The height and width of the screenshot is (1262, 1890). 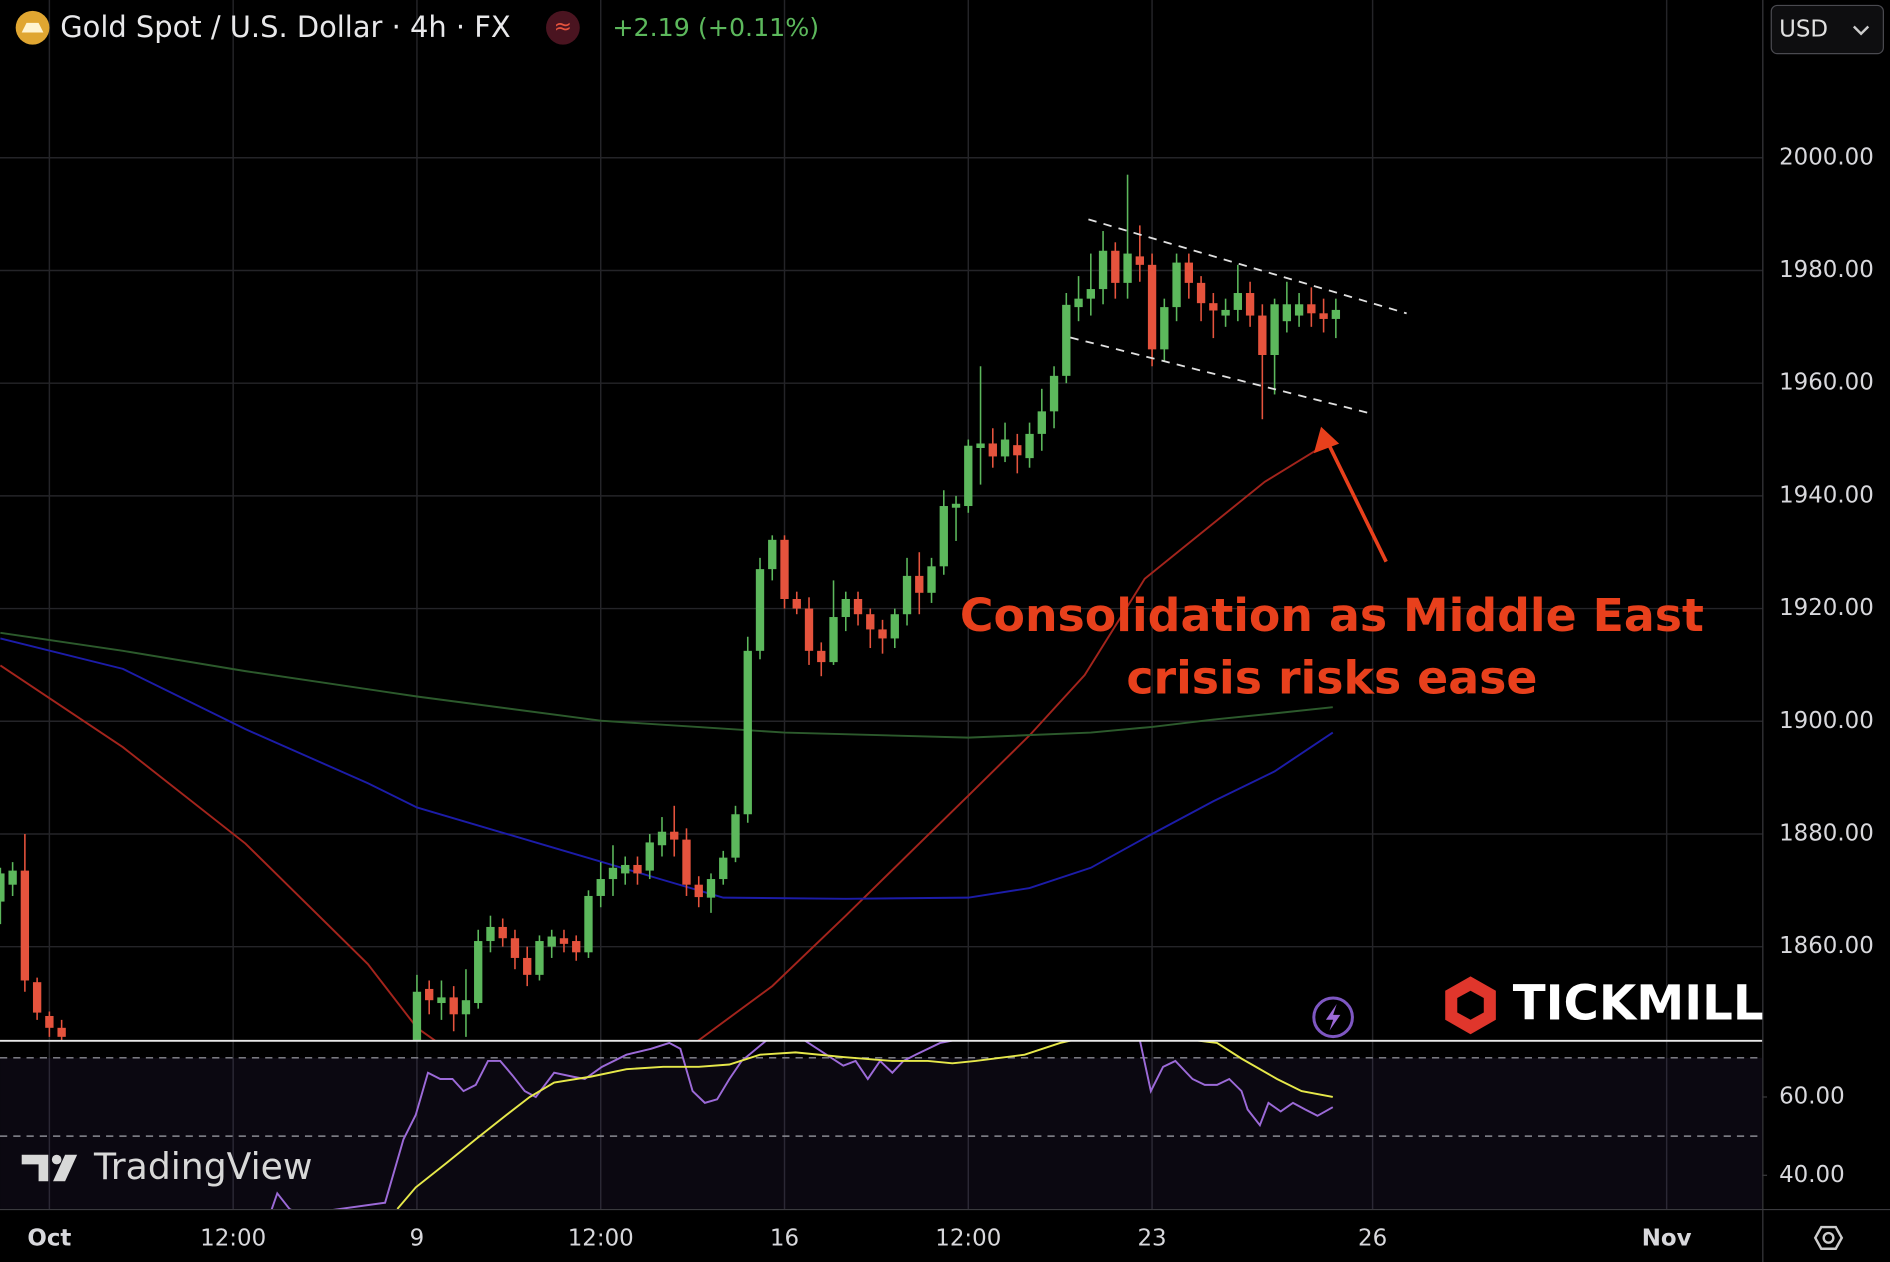 I want to click on platform-logo-mark, so click(x=49, y=1168).